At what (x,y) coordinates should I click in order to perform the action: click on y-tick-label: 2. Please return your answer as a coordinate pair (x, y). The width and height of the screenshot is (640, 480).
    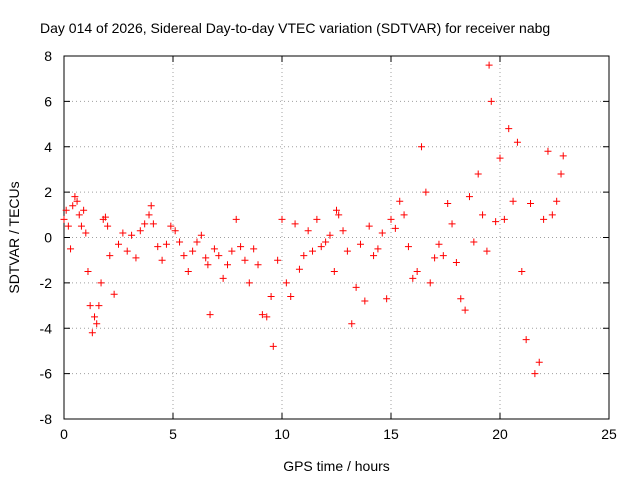
    Looking at the image, I should click on (48, 192).